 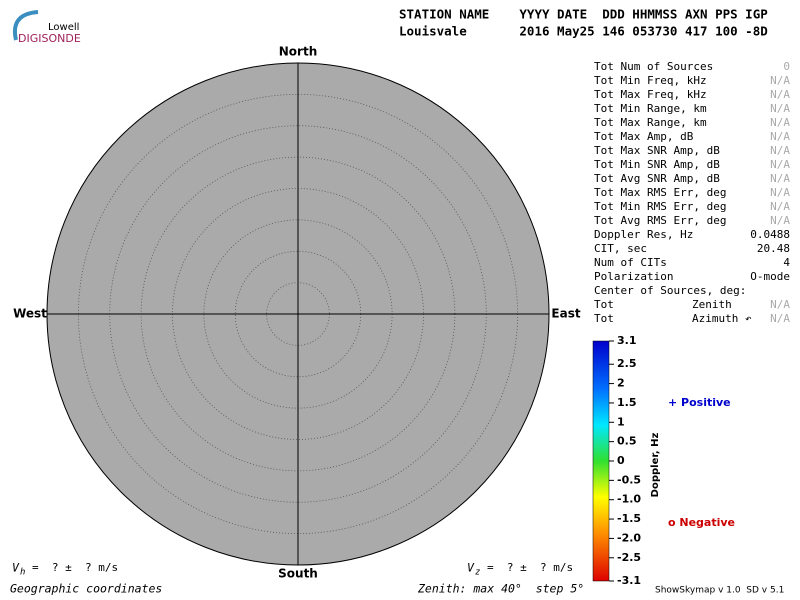 What do you see at coordinates (773, 248) in the screenshot?
I see `stat-value: 20.48` at bounding box center [773, 248].